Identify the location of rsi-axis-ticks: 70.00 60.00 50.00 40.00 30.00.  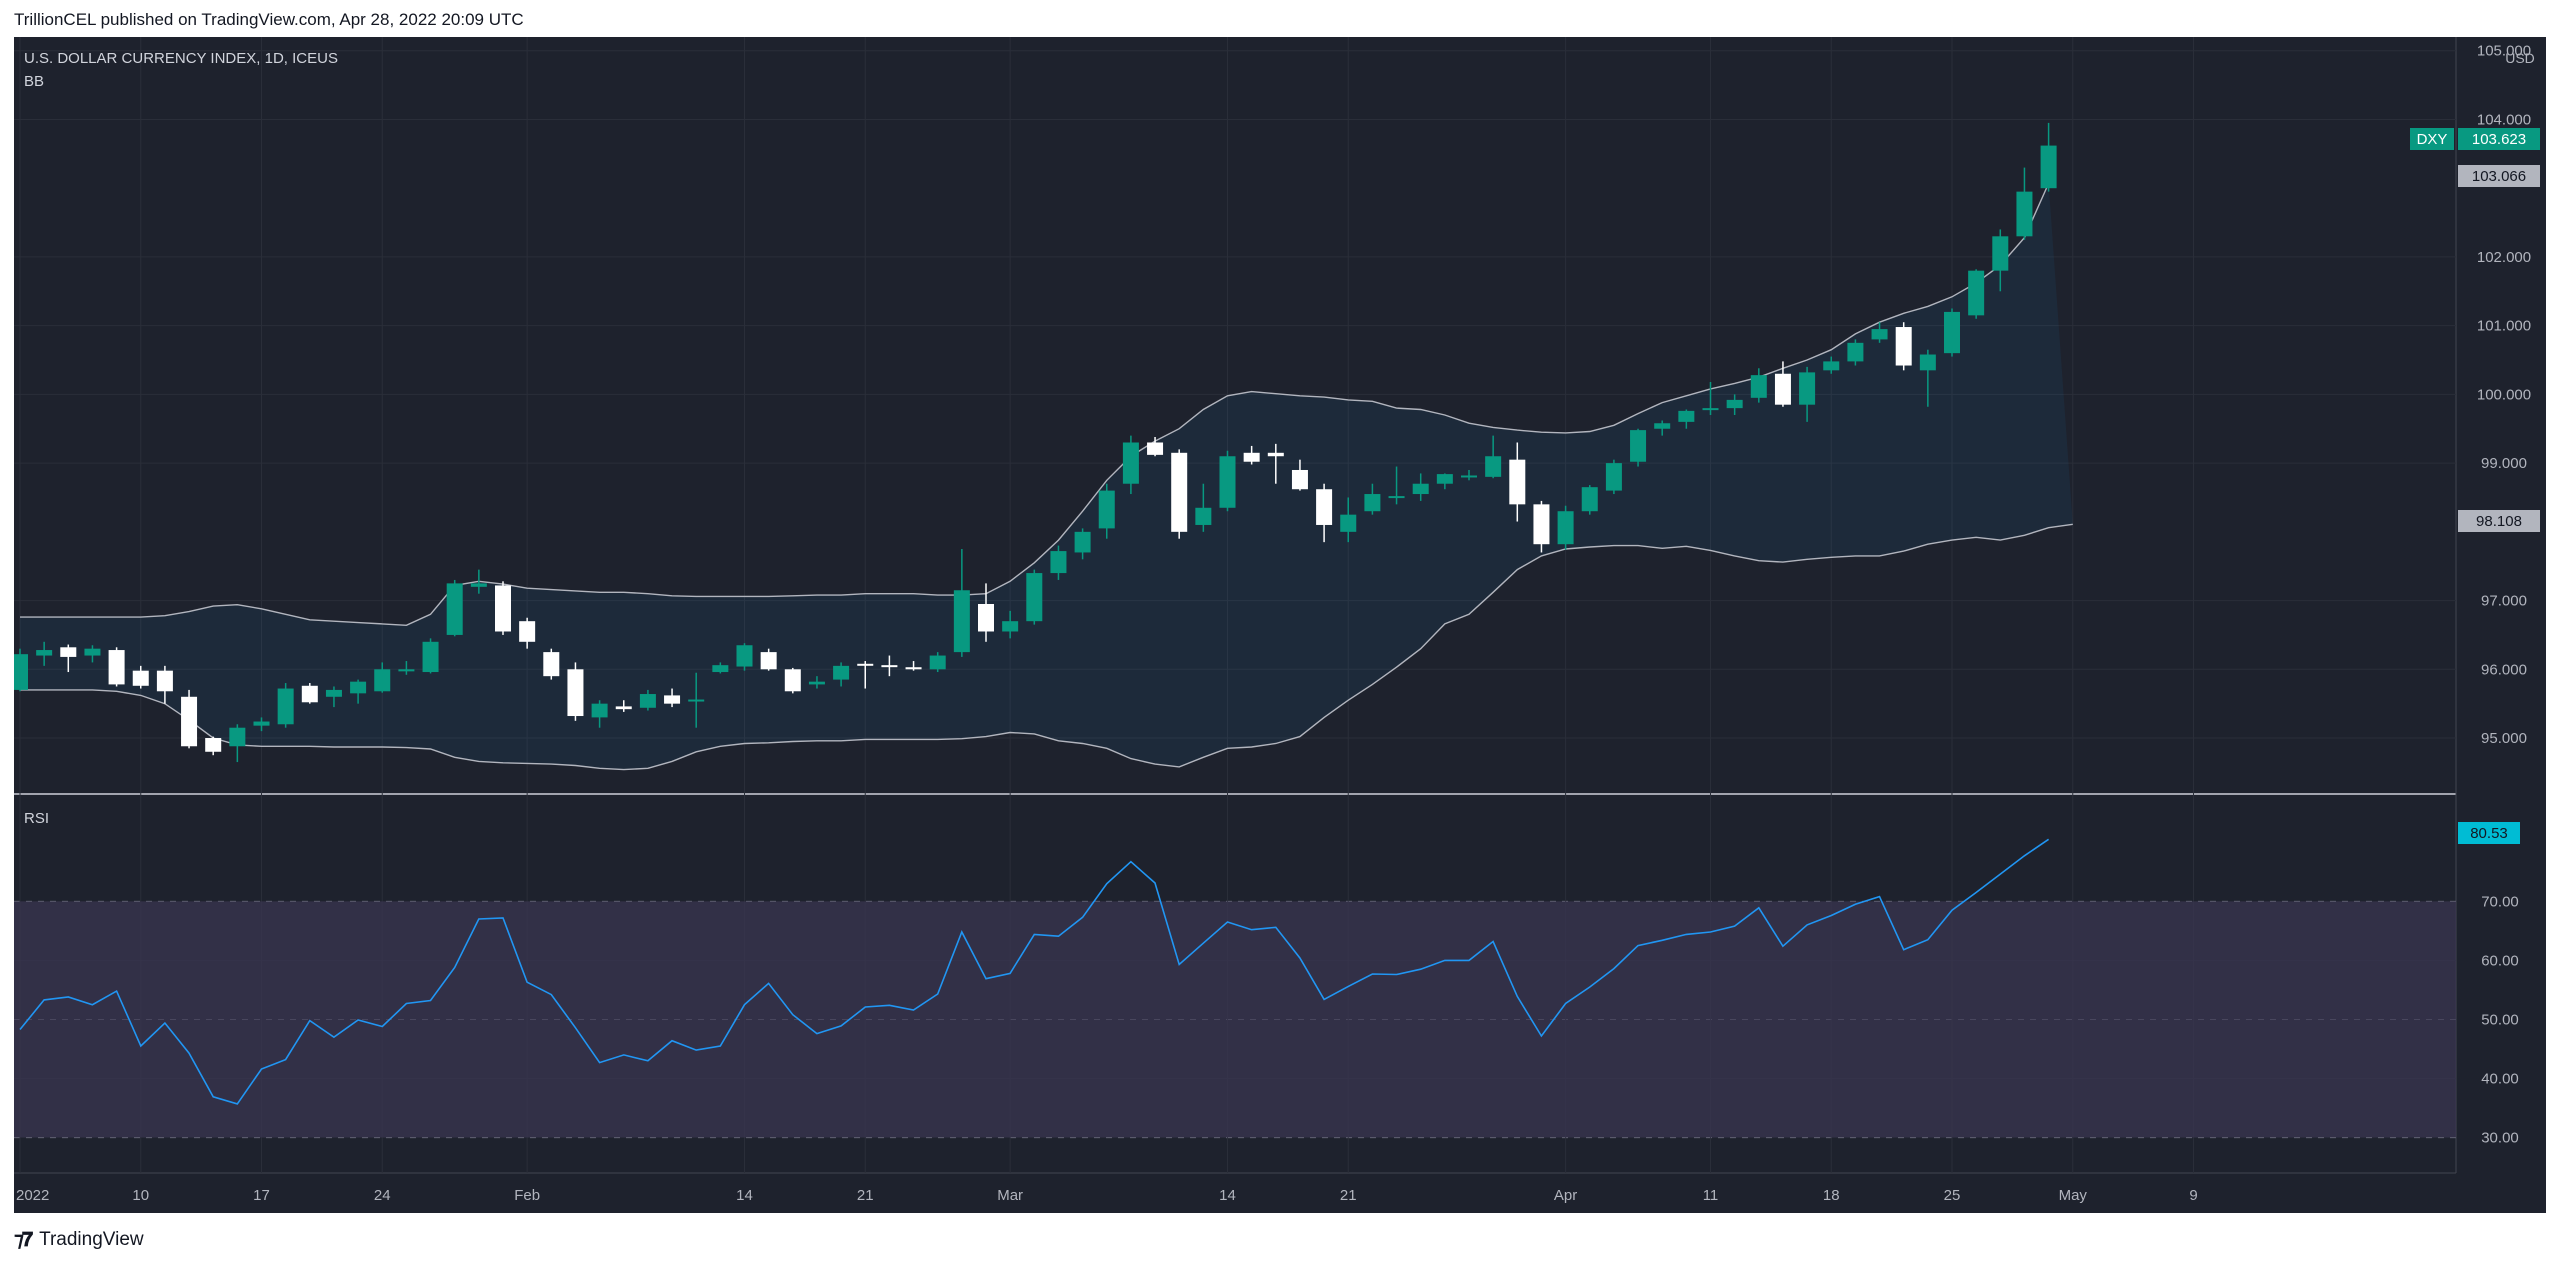
(2500, 1019).